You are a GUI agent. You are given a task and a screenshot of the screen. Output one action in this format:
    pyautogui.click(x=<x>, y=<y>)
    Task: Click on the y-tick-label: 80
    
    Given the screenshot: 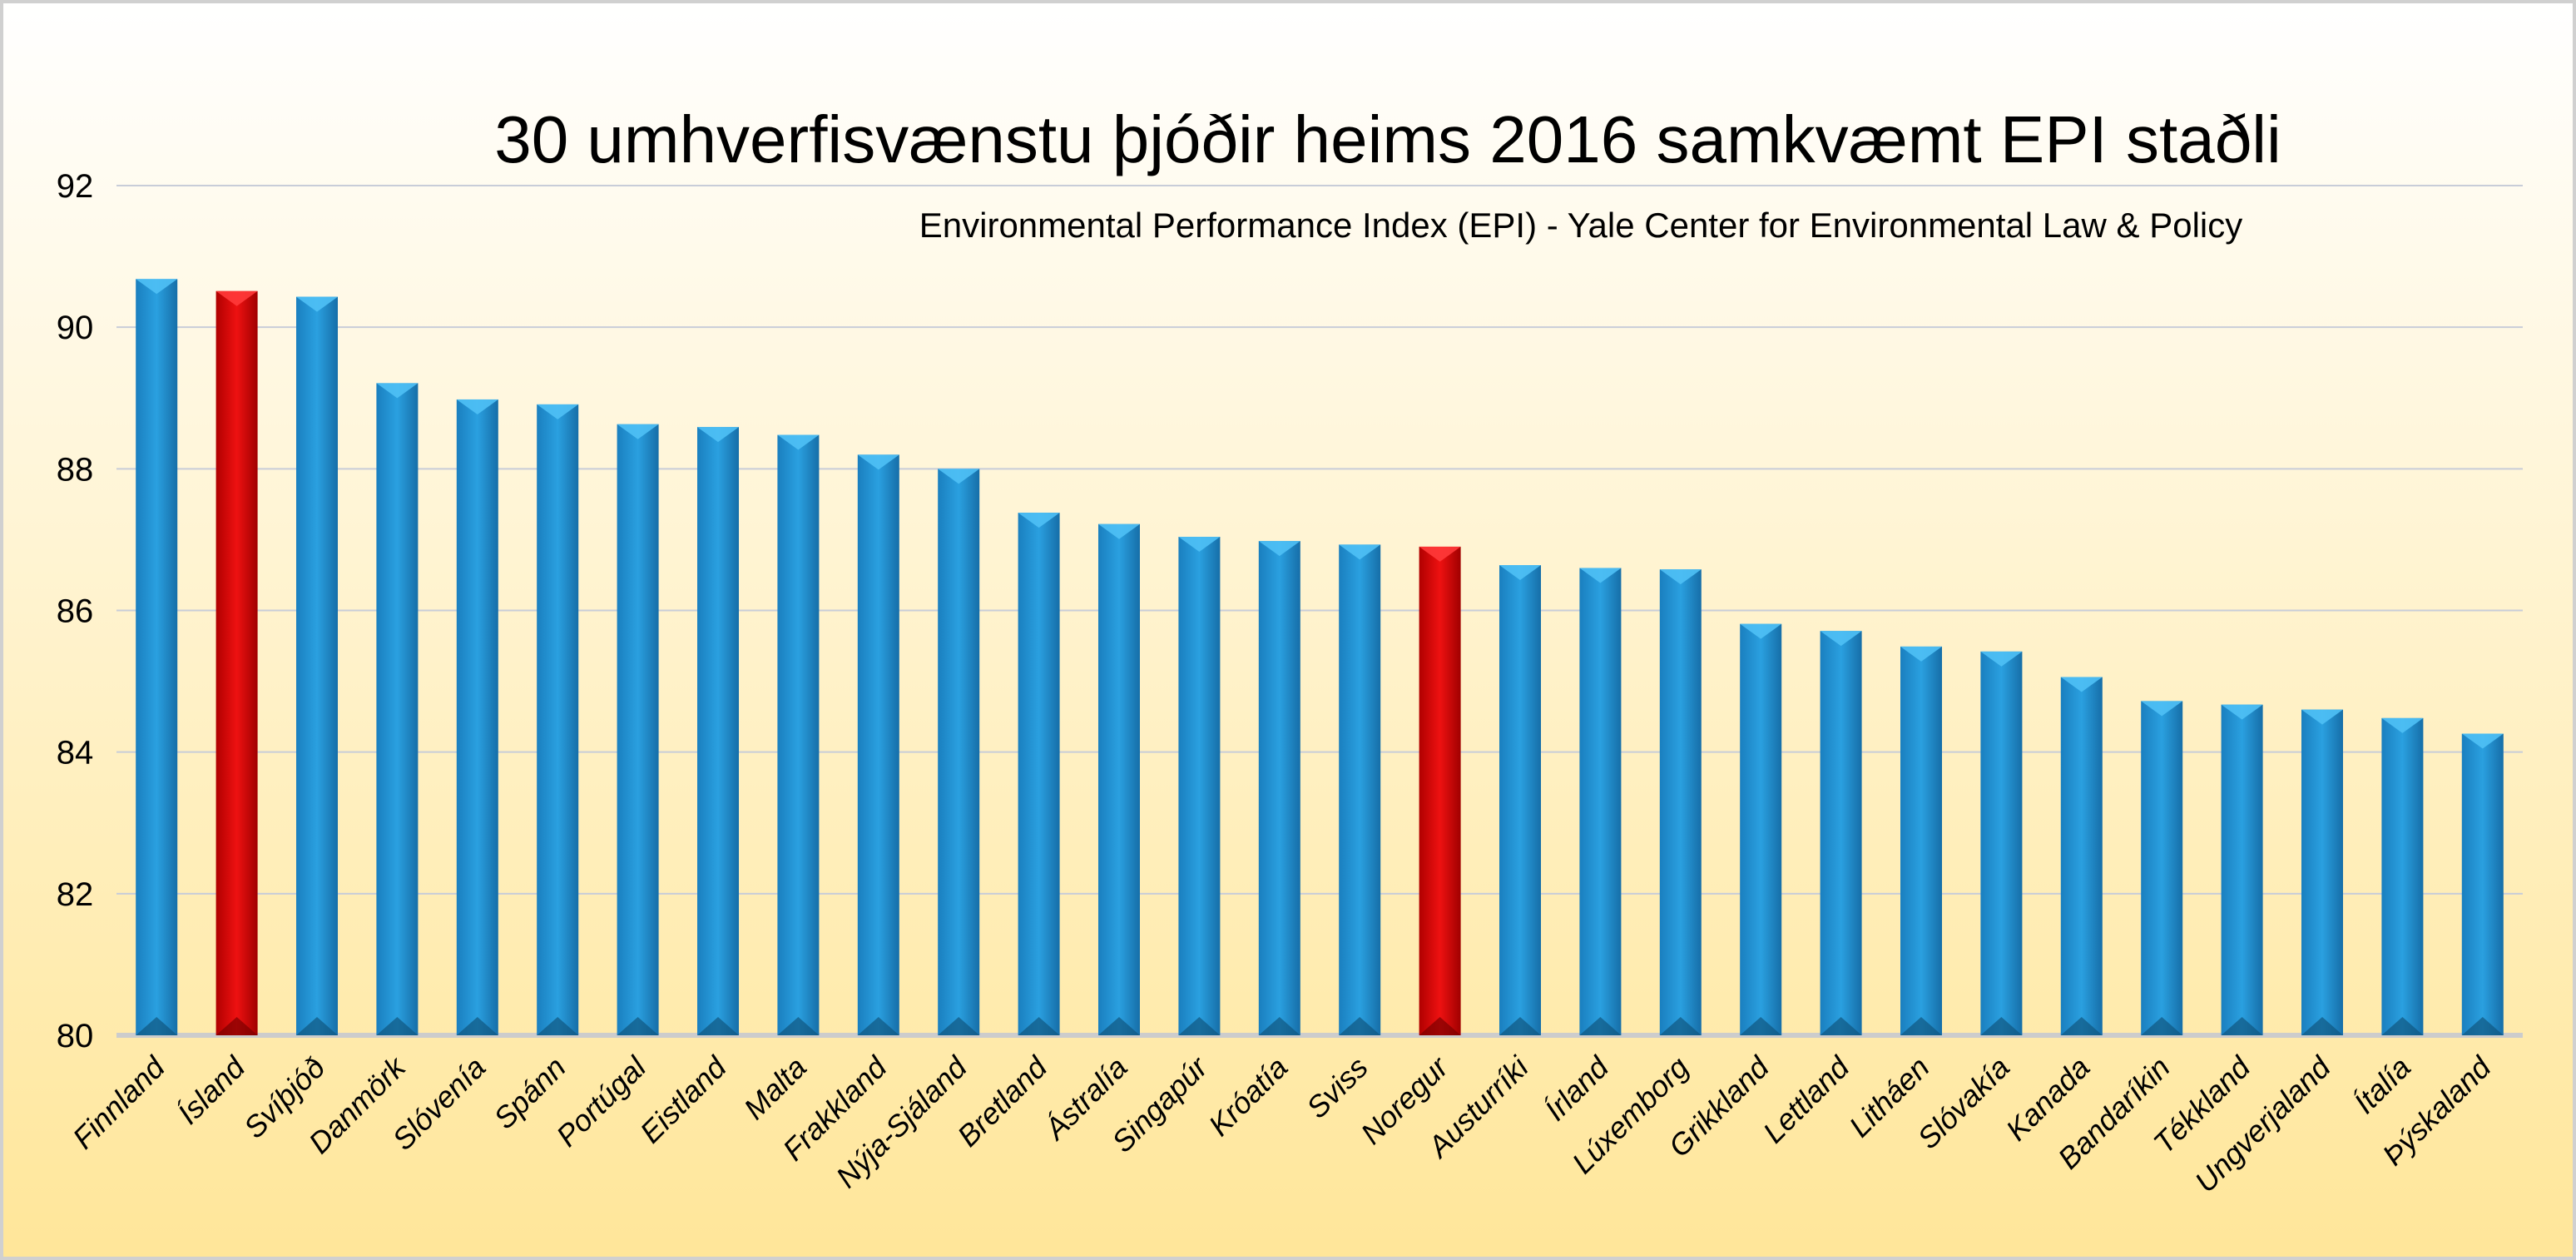 What is the action you would take?
    pyautogui.click(x=75, y=1036)
    